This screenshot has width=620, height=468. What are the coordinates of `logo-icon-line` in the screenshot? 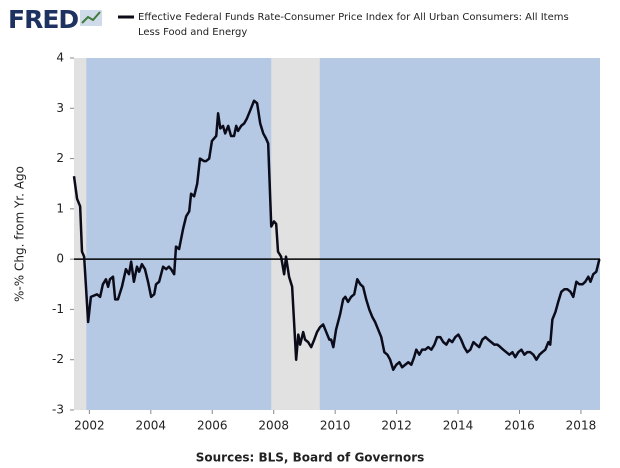 It's located at (91, 17).